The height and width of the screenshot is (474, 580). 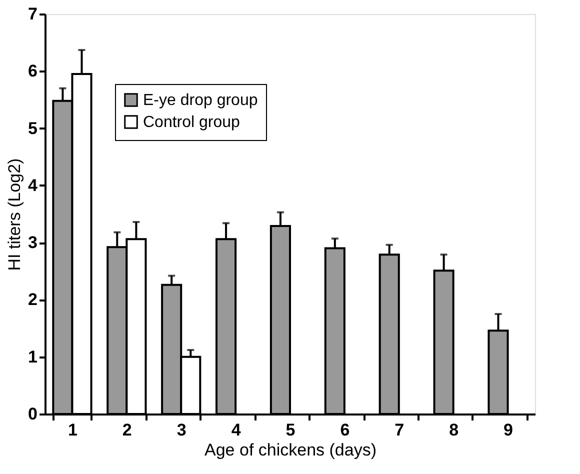 What do you see at coordinates (14, 214) in the screenshot?
I see `y-axis-title: HI titers (Log2)` at bounding box center [14, 214].